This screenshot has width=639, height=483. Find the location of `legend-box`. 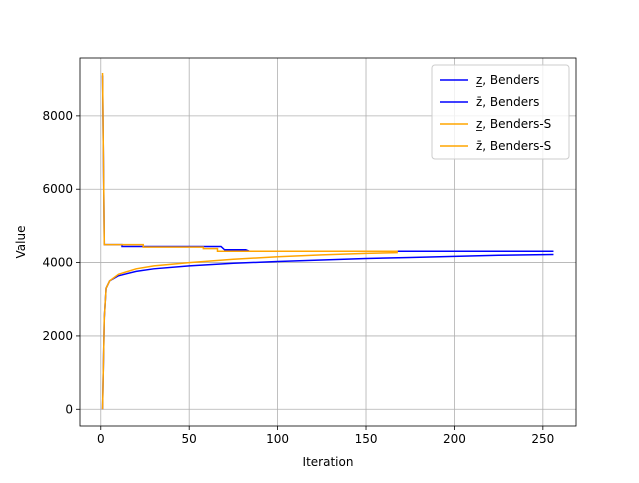

legend-box is located at coordinates (500, 112).